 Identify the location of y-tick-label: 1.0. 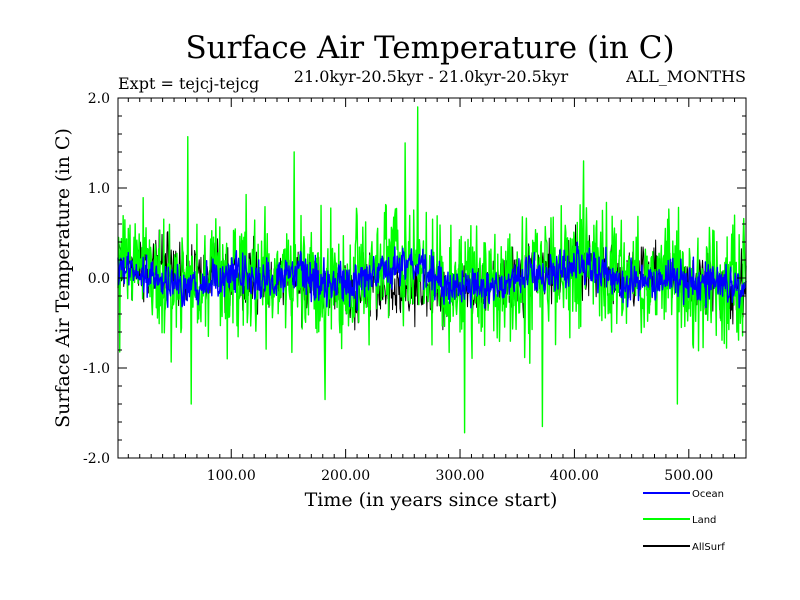
(99, 189).